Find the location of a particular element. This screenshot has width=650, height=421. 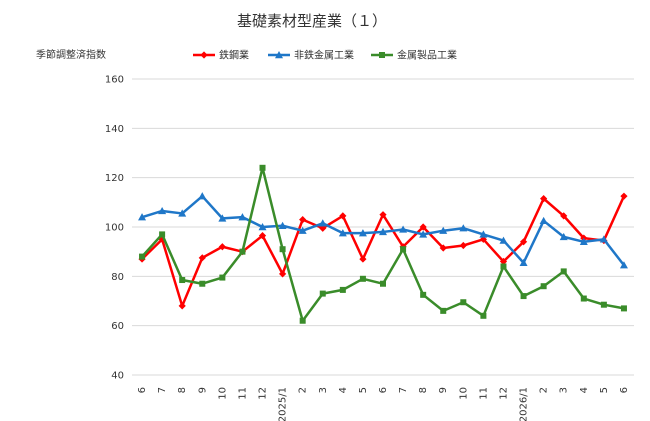

x-tick-label: 4 is located at coordinates (343, 390).